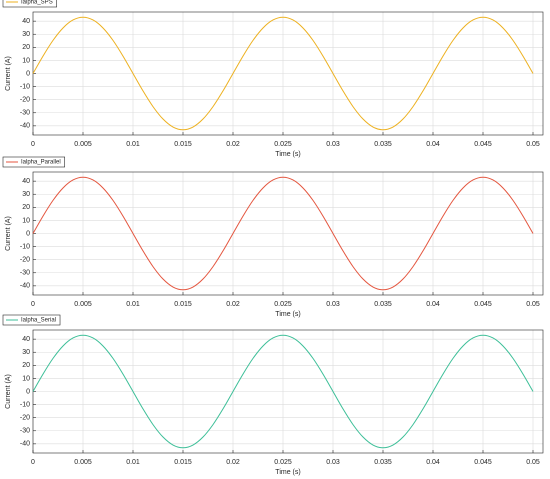 Image resolution: width=550 pixels, height=479 pixels. I want to click on legend: Ialpha_SPS, so click(30, 4).